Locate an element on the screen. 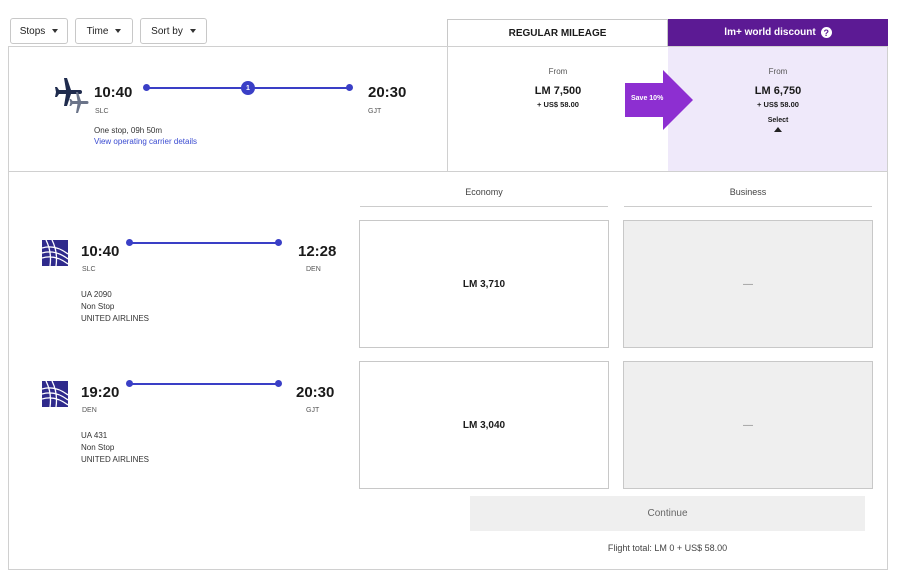 The width and height of the screenshot is (900, 583). regular-from-label: From is located at coordinates (558, 71).